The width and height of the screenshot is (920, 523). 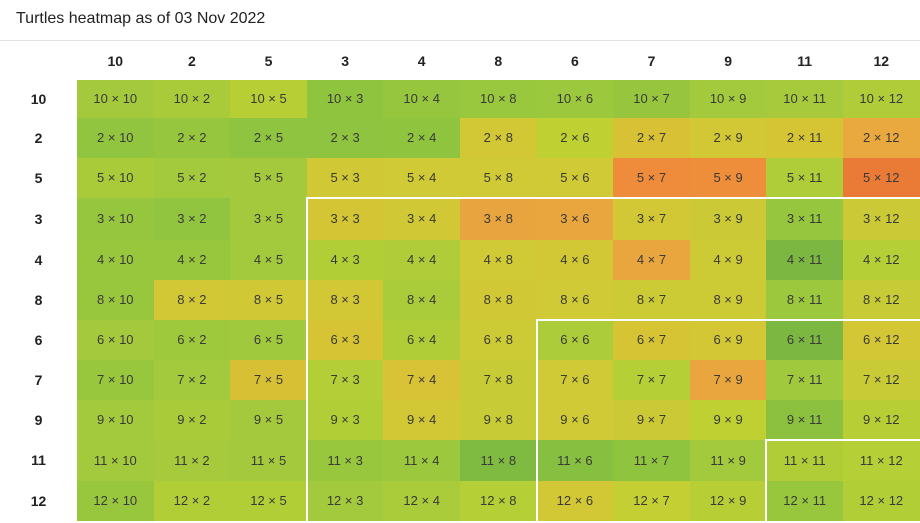 What do you see at coordinates (268, 300) in the screenshot?
I see `heatmap-cell: 8 × 5` at bounding box center [268, 300].